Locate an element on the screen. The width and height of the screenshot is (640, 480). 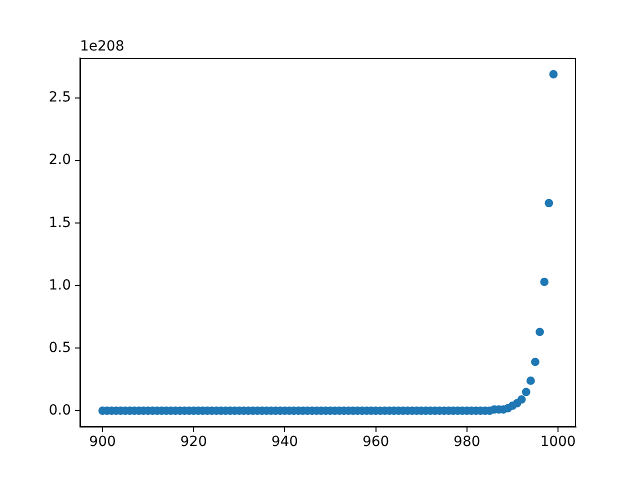
y-tick-label: 1.0 is located at coordinates (59, 285).